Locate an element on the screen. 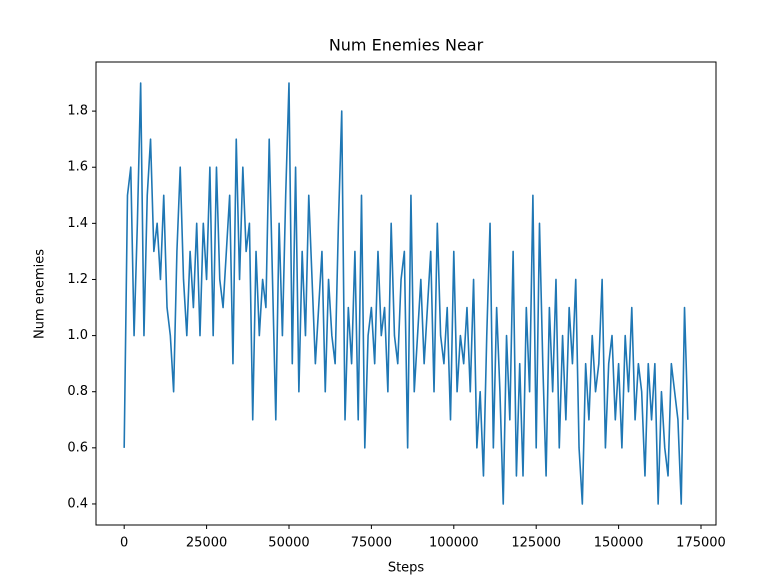 This screenshot has width=757, height=586. y-tick-label: 0.6 is located at coordinates (77, 447).